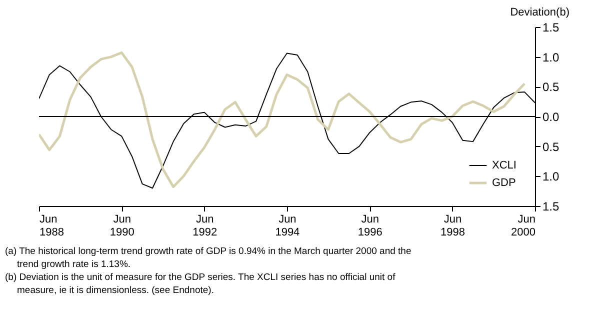 The height and width of the screenshot is (333, 594). I want to click on x-tick-label: Jun 1996, so click(370, 226).